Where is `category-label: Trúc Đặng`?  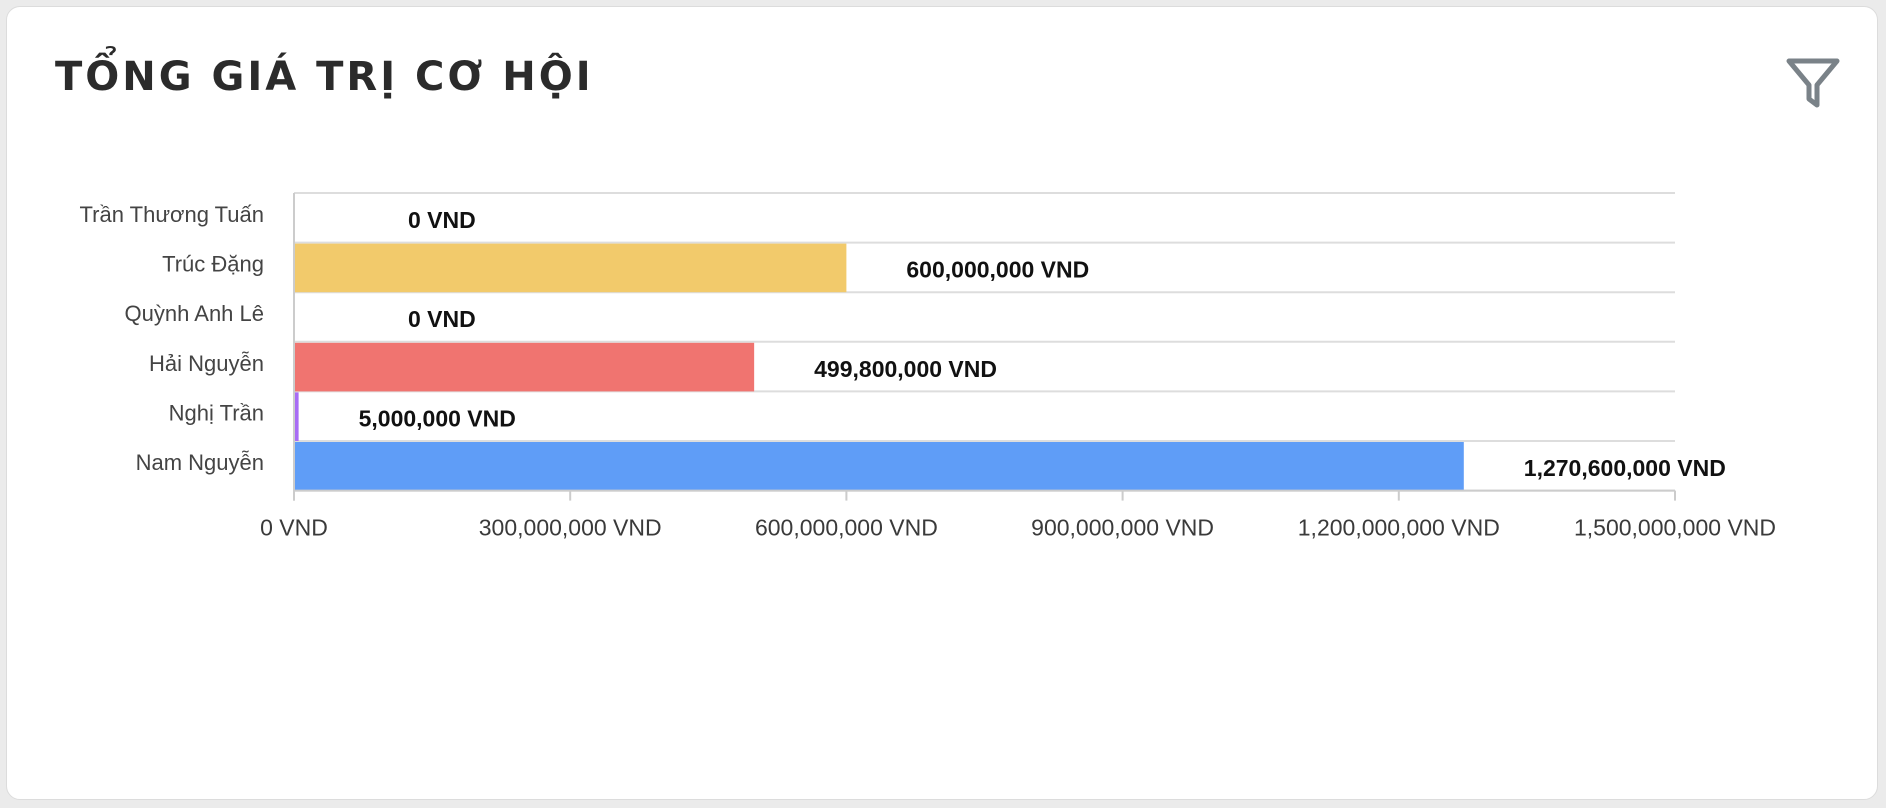 category-label: Trúc Đặng is located at coordinates (213, 264).